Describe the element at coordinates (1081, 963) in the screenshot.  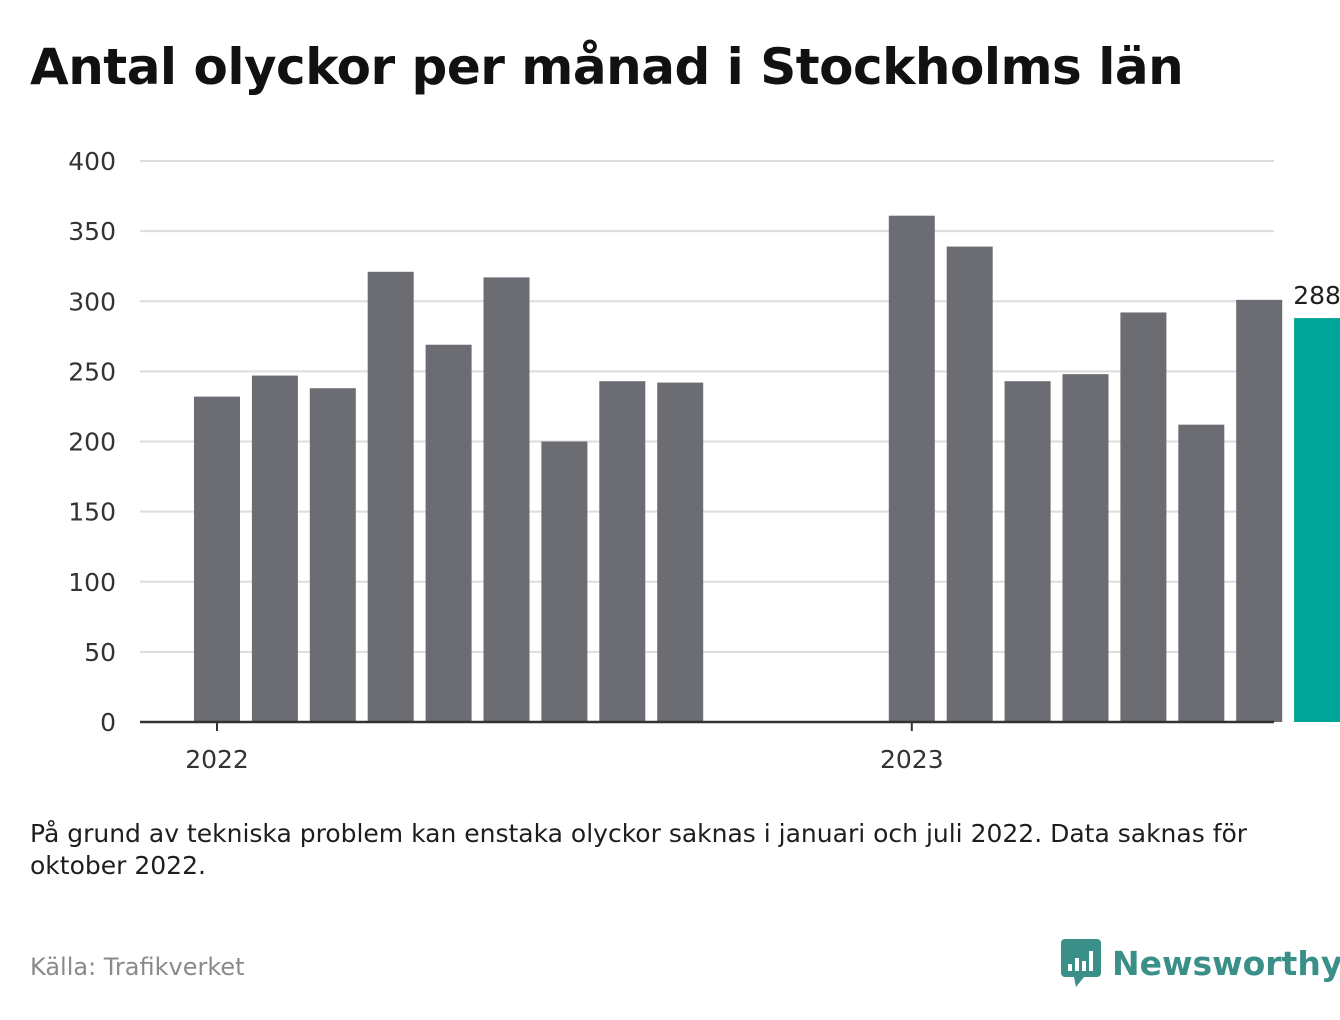
I see `newsworthy-logo-icon` at that location.